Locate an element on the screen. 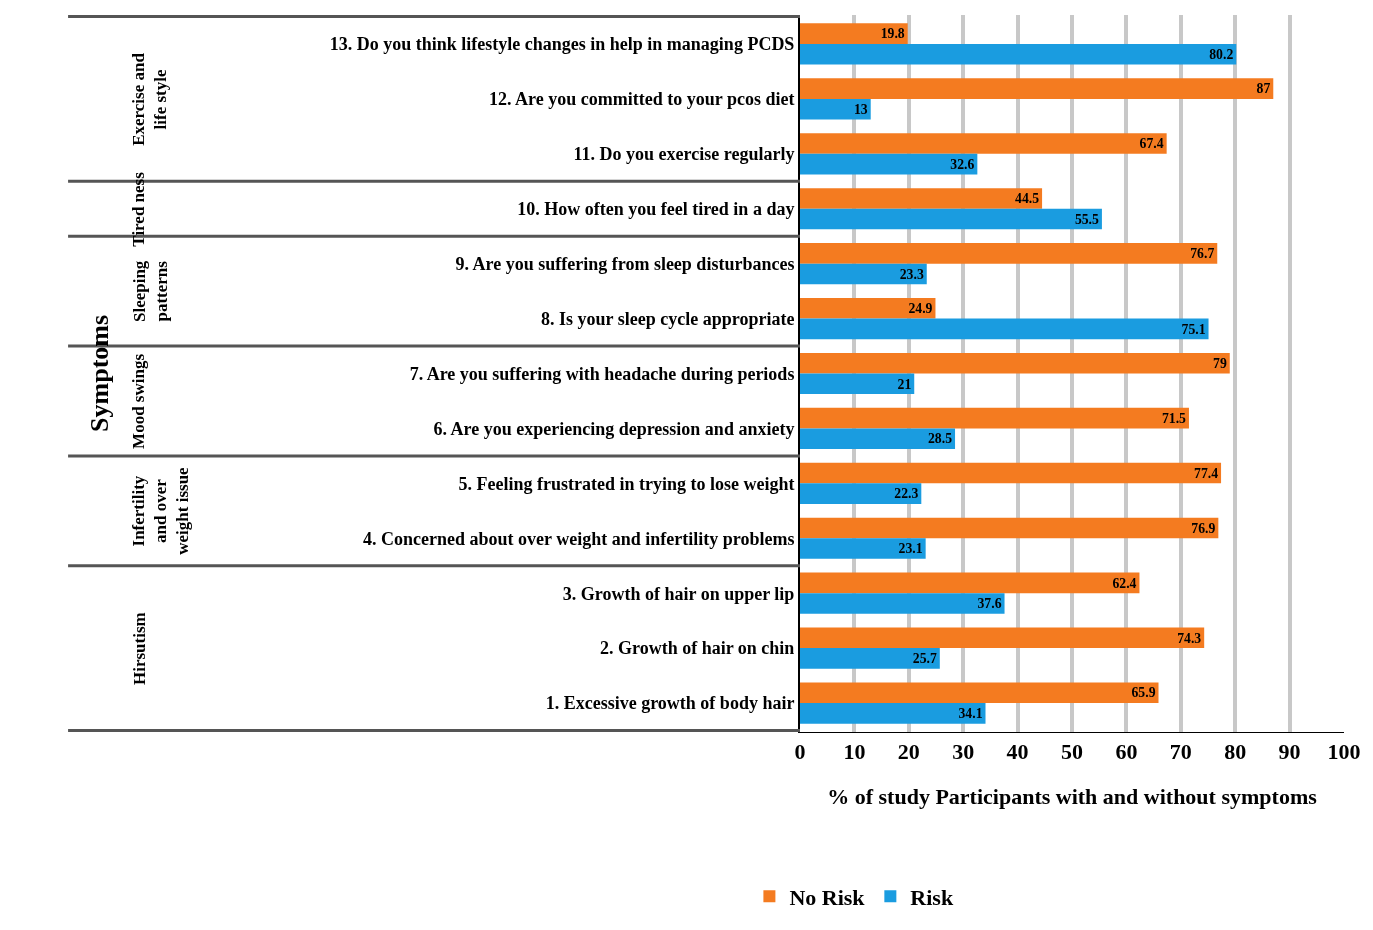 This screenshot has height=930, width=1373. data-label: 32.6 is located at coordinates (962, 164).